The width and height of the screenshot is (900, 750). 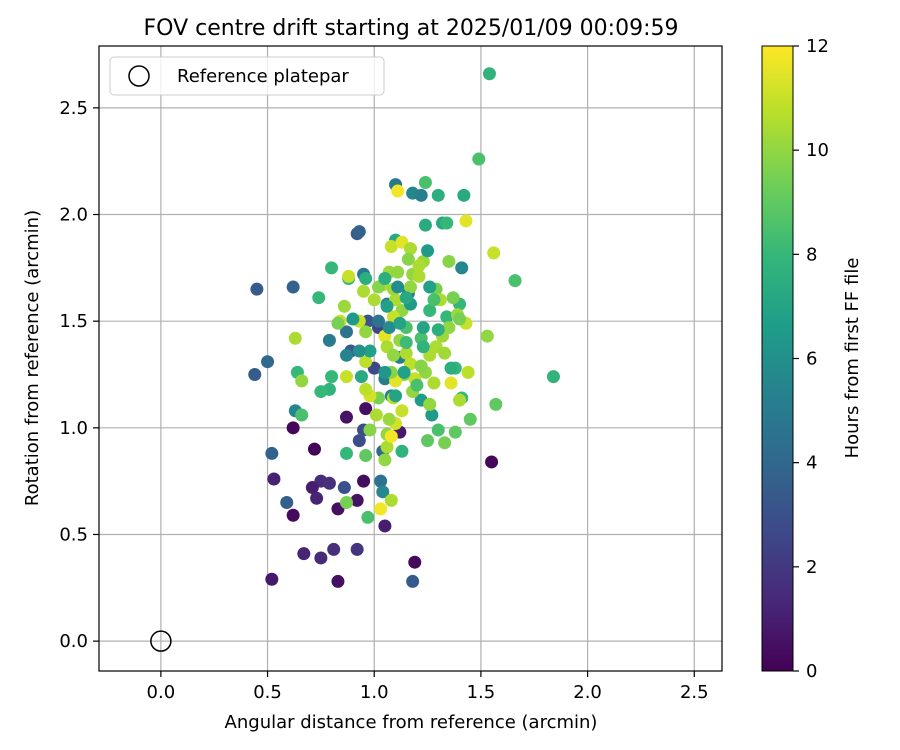 What do you see at coordinates (73, 641) in the screenshot?
I see `y-tick-label: 0.0` at bounding box center [73, 641].